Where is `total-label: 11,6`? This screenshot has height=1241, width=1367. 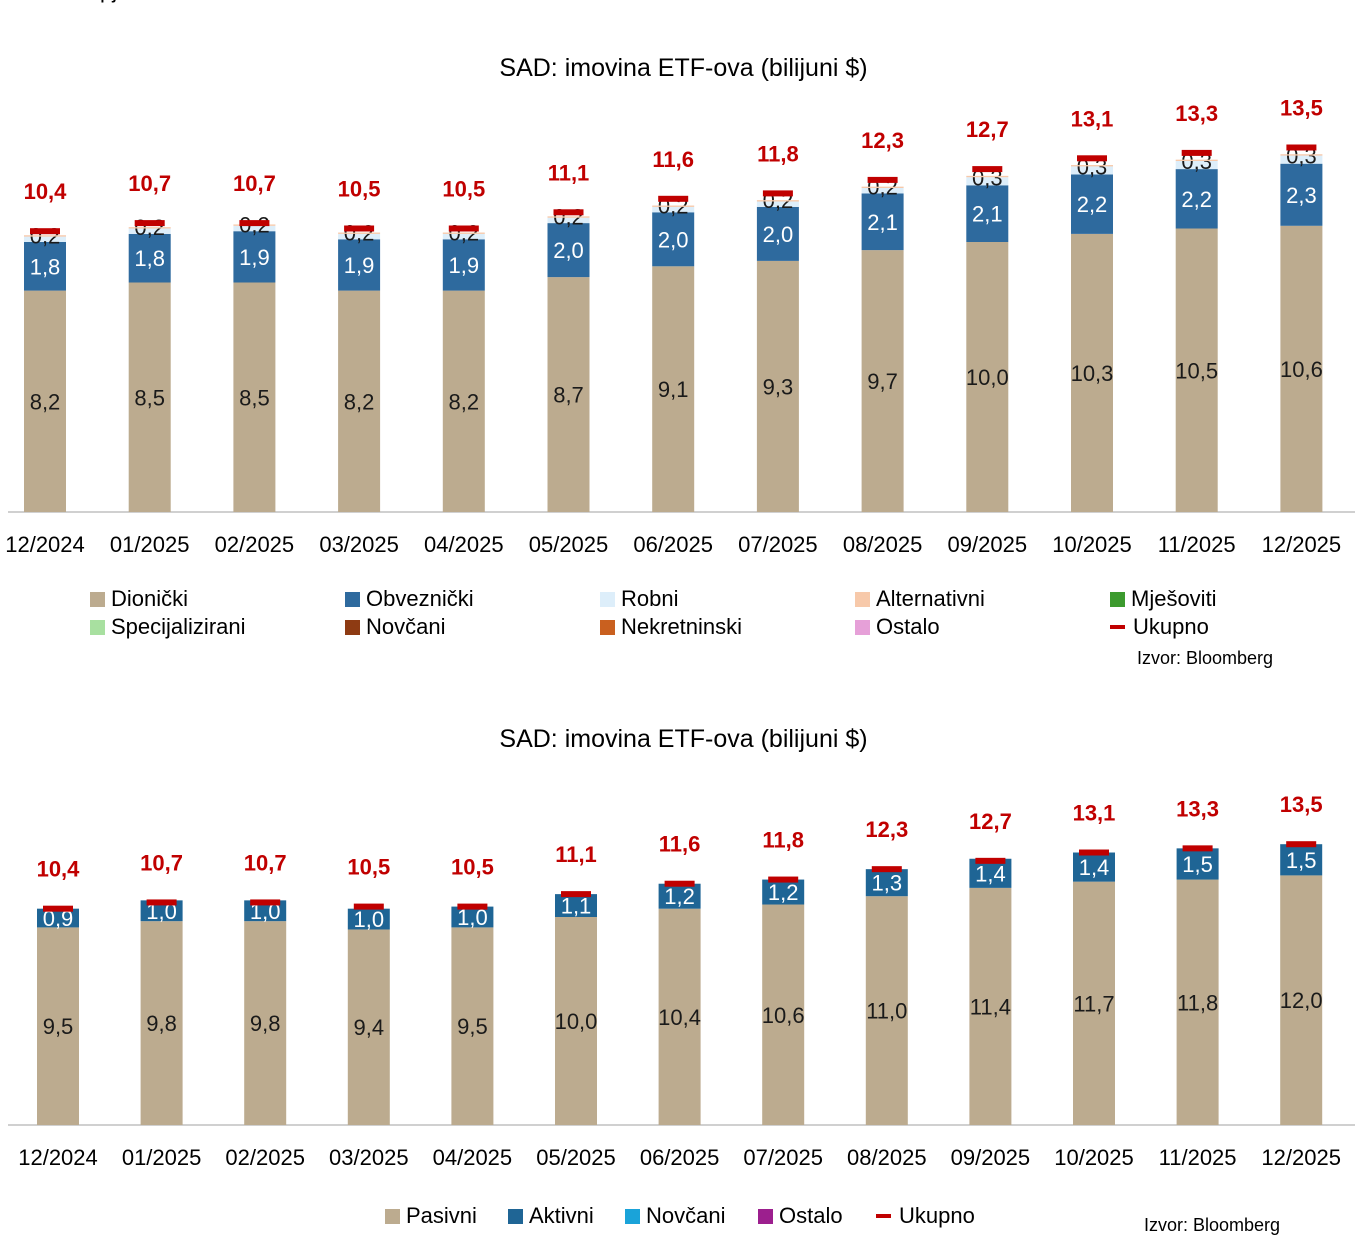 total-label: 11,6 is located at coordinates (680, 844).